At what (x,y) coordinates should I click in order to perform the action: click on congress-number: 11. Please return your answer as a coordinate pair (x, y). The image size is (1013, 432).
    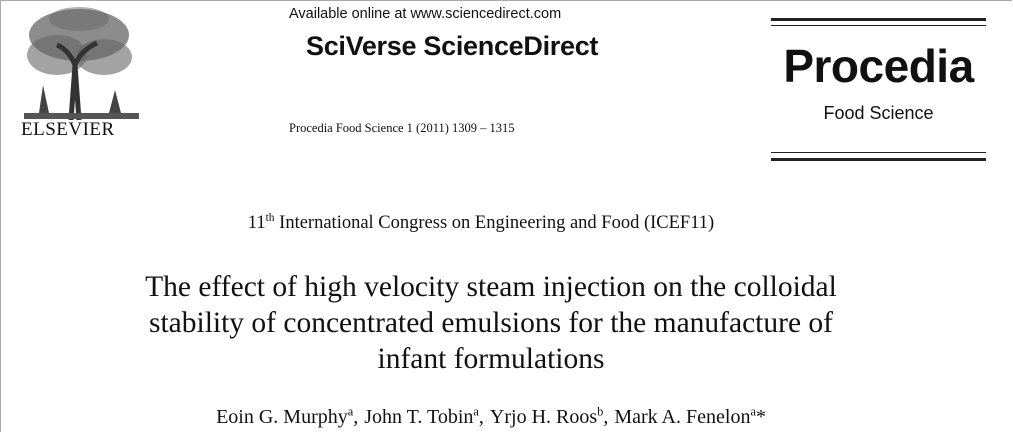
    Looking at the image, I should click on (256, 223).